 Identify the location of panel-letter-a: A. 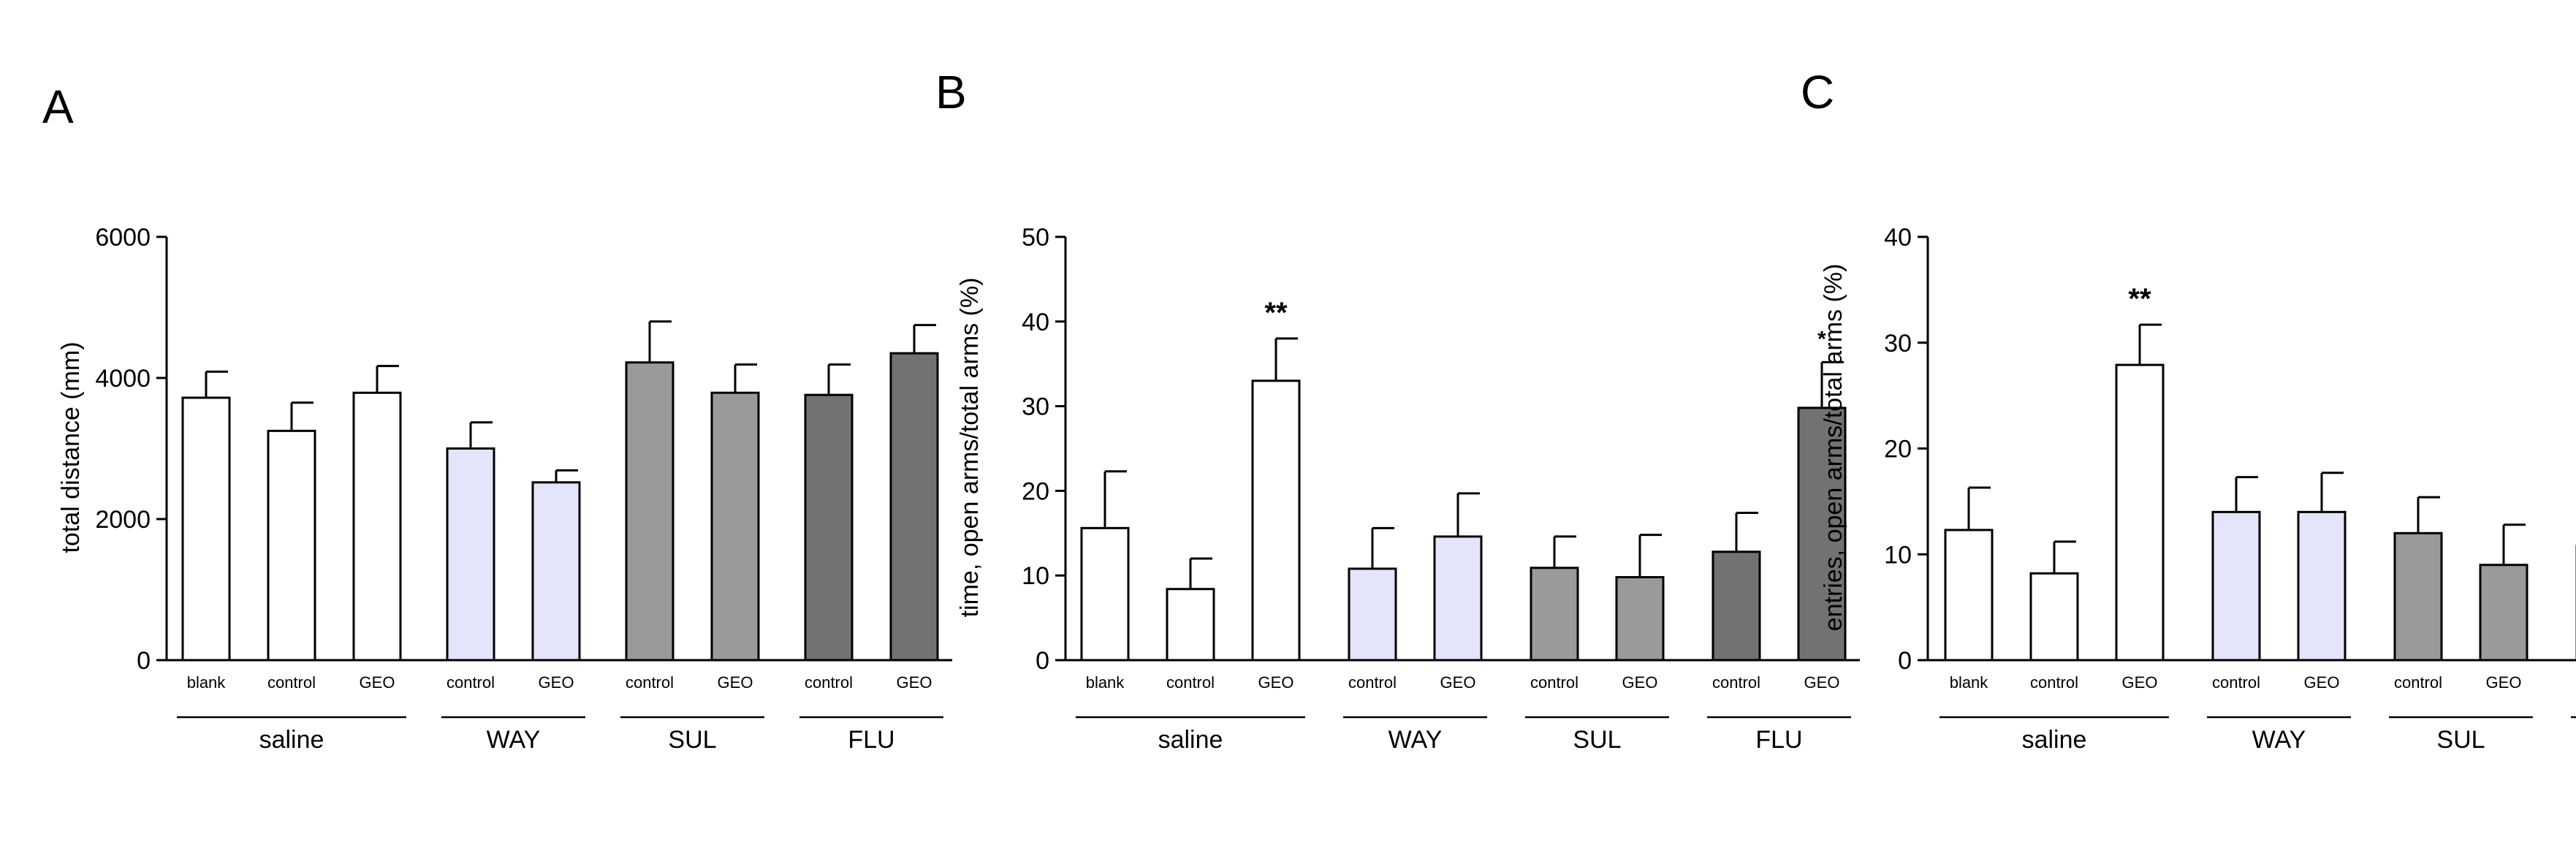
(58, 106).